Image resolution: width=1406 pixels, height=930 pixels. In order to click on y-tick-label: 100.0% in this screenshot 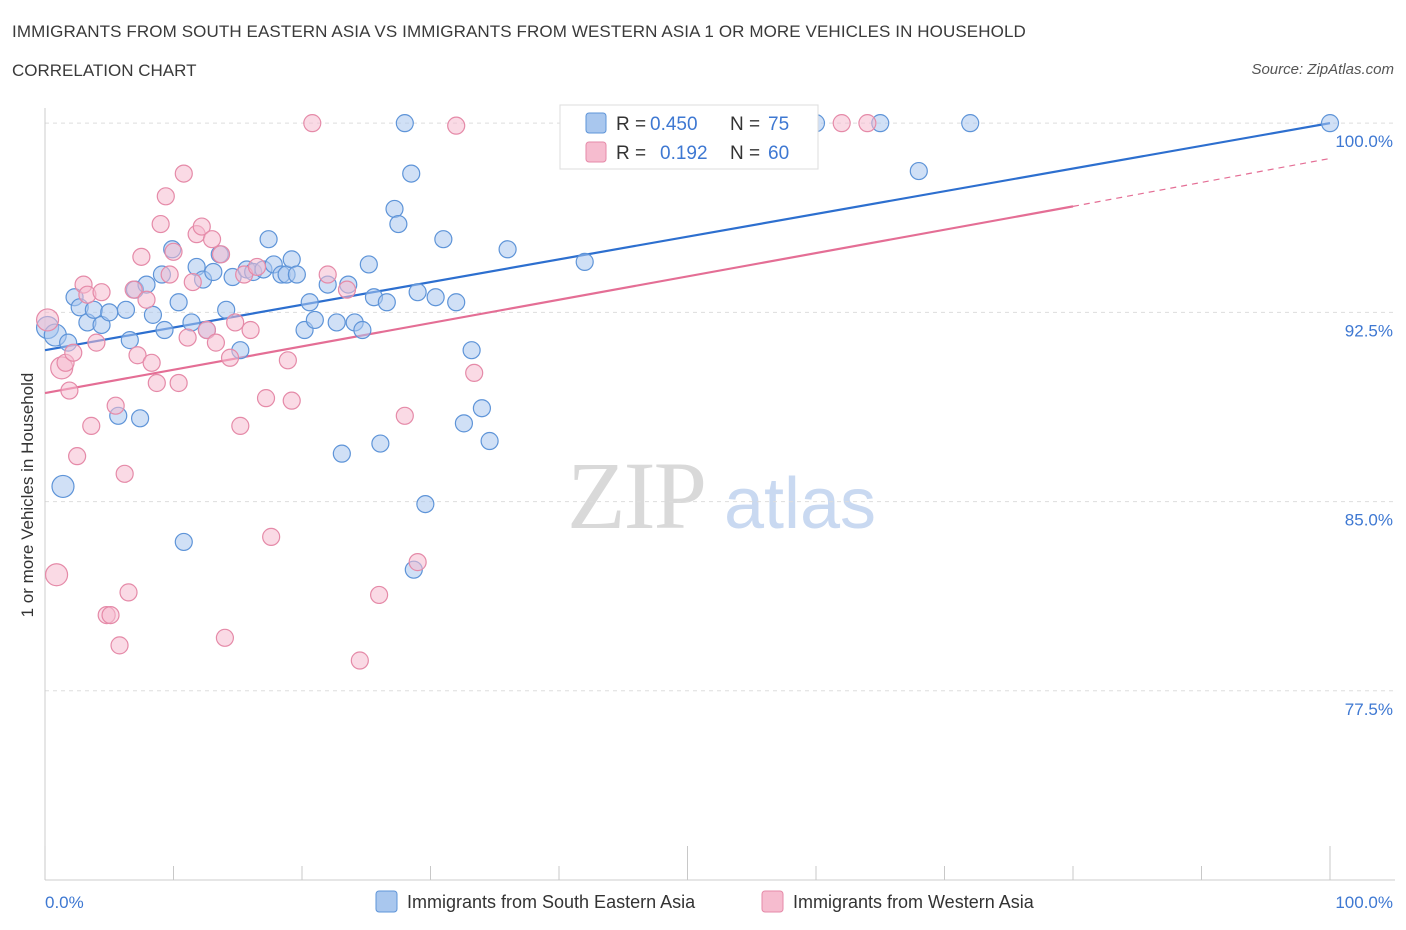, I will do `click(1364, 141)`.